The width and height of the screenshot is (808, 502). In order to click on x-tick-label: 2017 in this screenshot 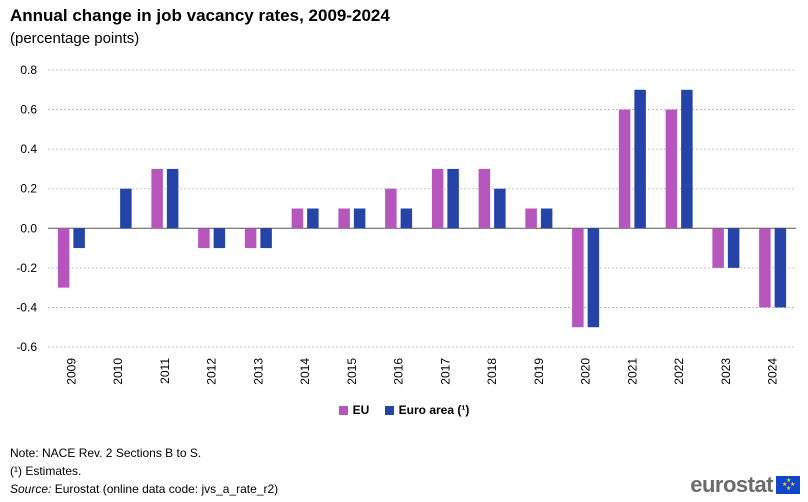, I will do `click(445, 371)`.